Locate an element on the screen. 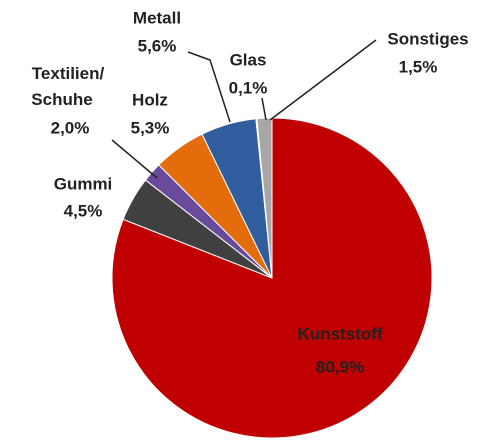  category-label: Textilien/Schuhe is located at coordinates (67, 86).